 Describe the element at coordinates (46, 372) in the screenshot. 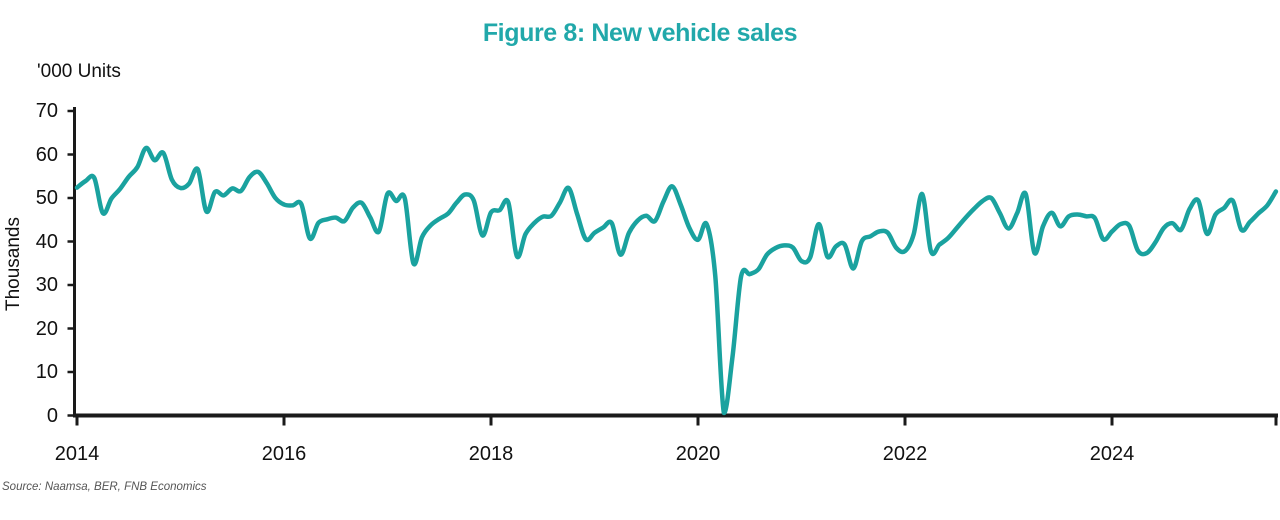

I see `y-tick-label: 10` at that location.